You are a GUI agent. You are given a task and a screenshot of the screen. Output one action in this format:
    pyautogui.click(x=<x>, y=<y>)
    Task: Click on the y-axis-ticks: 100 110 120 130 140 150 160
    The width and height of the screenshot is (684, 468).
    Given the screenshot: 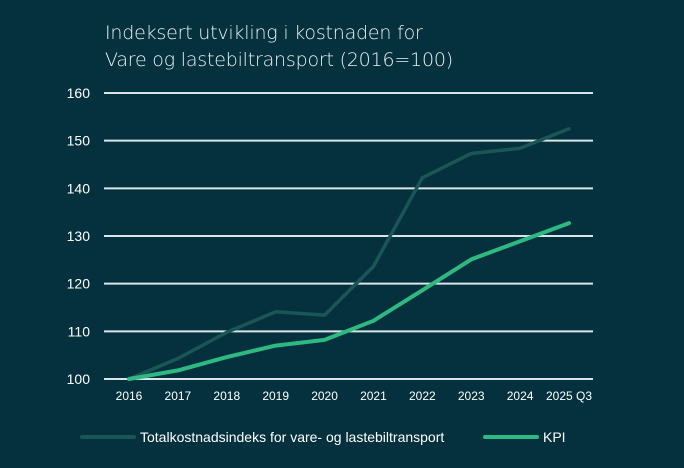 What is the action you would take?
    pyautogui.click(x=79, y=236)
    